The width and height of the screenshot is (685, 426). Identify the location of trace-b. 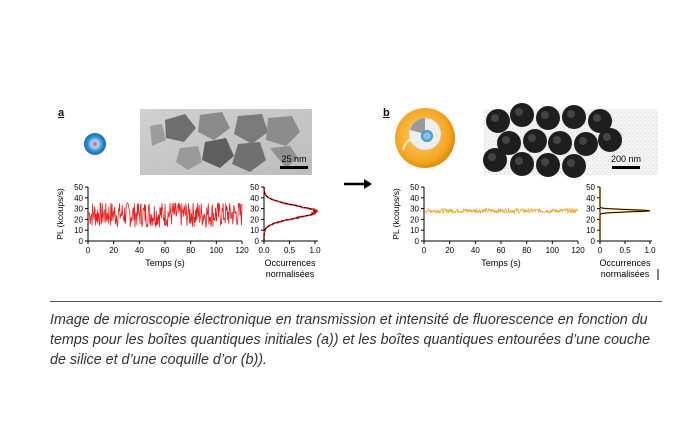
(501, 211).